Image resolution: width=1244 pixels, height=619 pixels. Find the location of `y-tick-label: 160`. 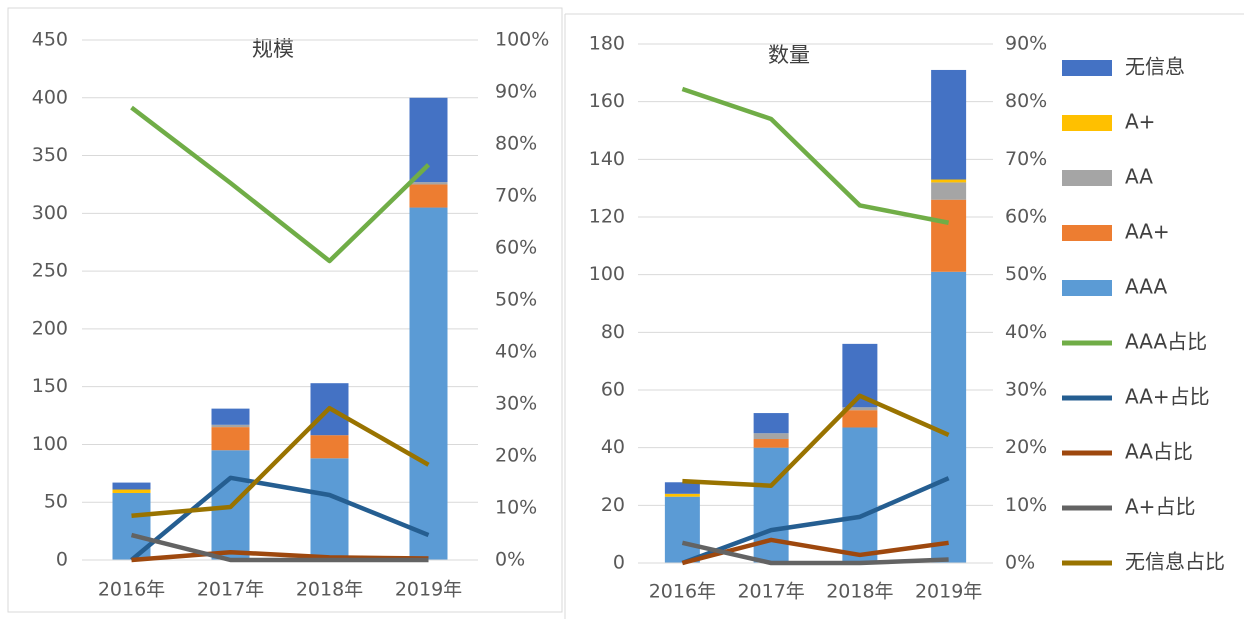

y-tick-label: 160 is located at coordinates (607, 101).